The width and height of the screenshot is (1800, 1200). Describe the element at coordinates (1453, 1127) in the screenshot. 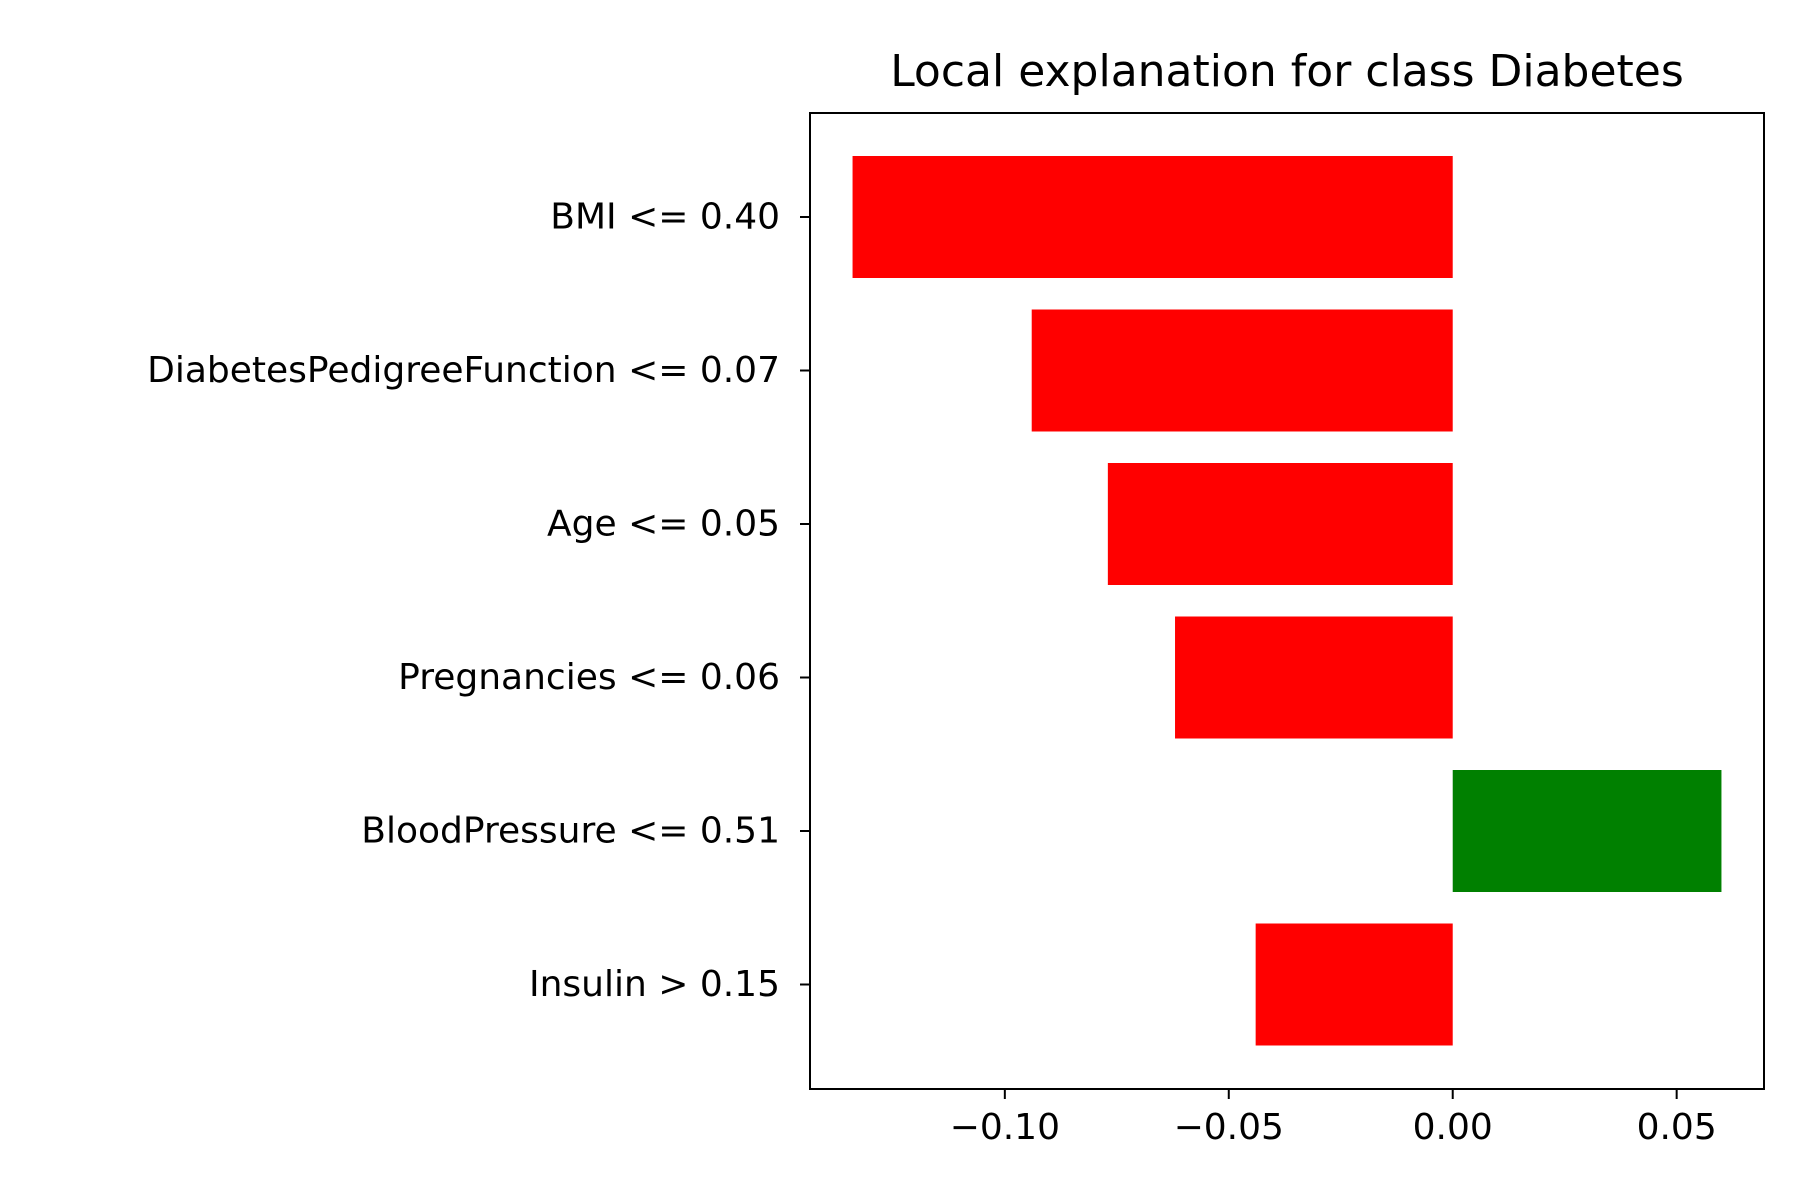

I see `x-tick-label-2: 0.00` at that location.